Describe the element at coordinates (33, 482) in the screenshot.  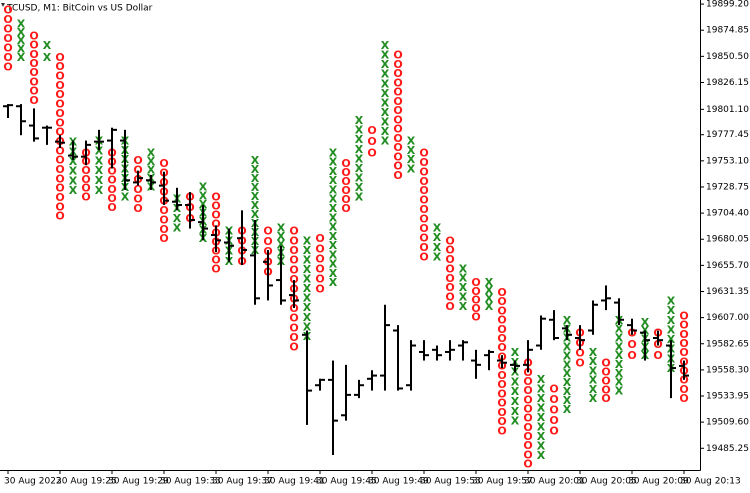
I see `x-tick-label: 30 Aug 2022` at that location.